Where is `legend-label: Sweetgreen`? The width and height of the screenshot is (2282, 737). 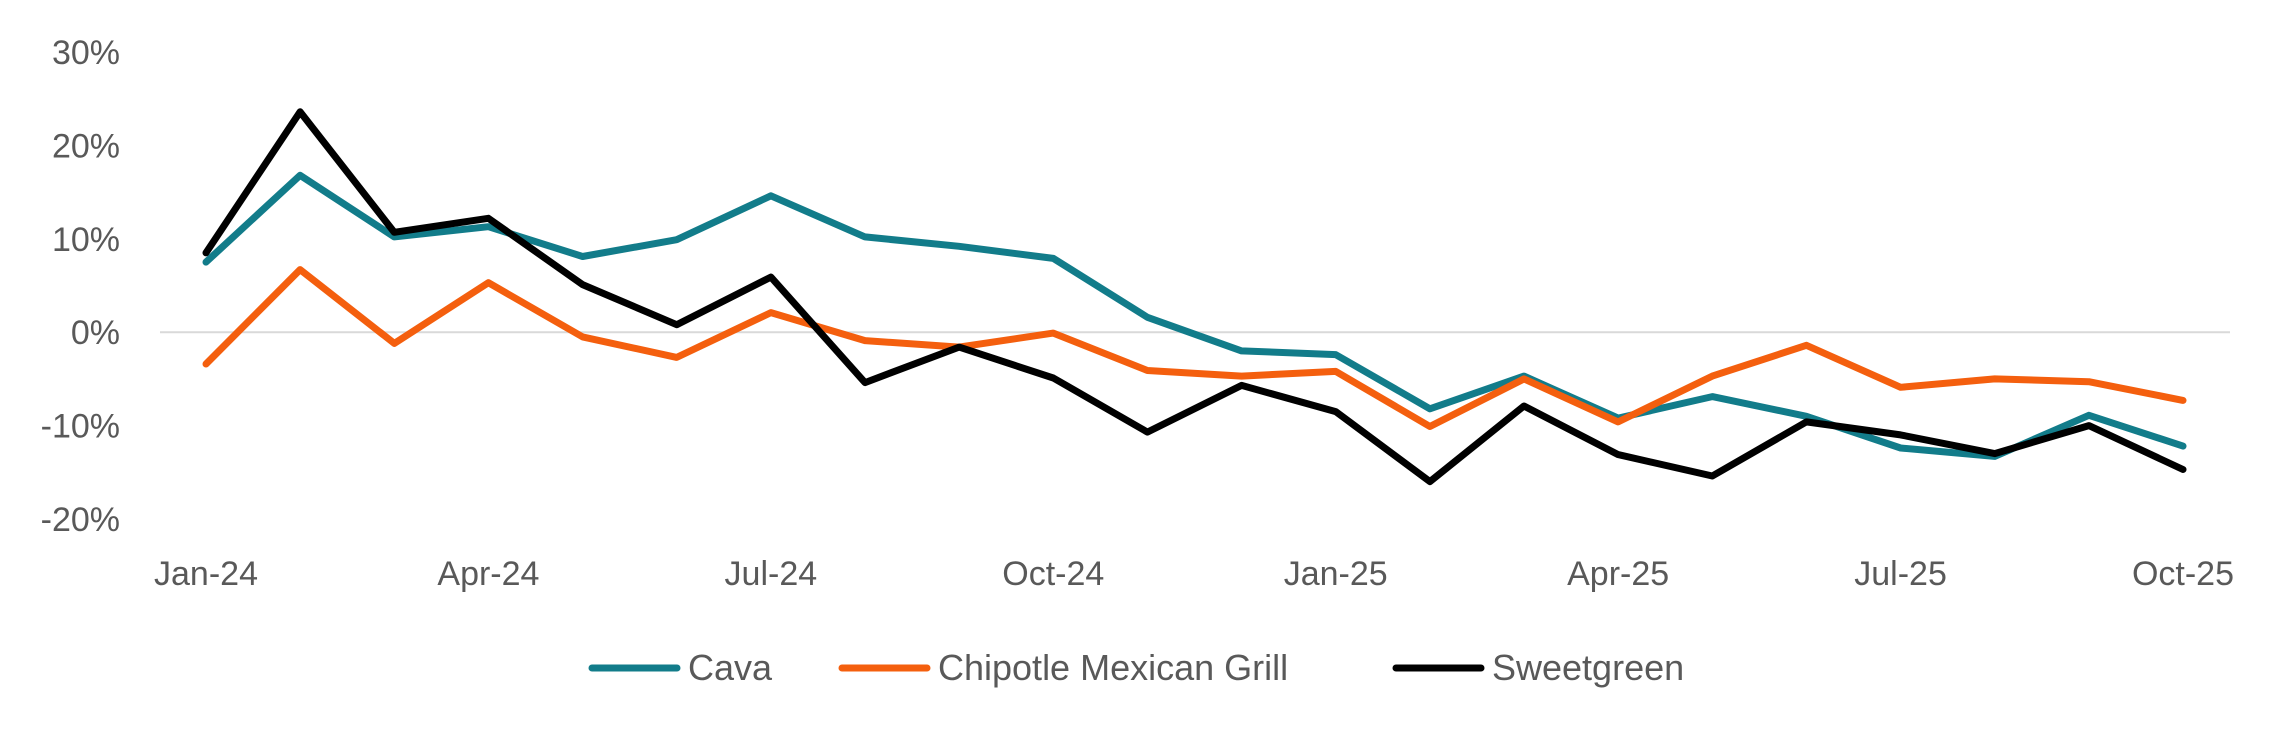
legend-label: Sweetgreen is located at coordinates (1588, 667).